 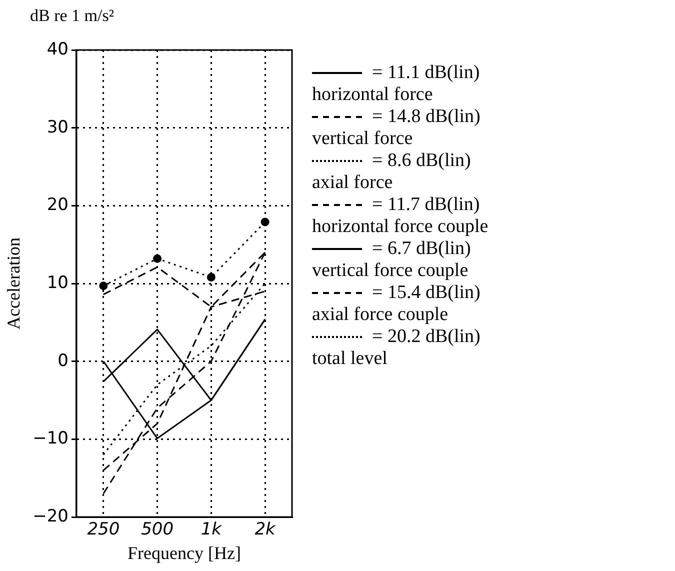 What do you see at coordinates (57, 282) in the screenshot?
I see `y-tick-label: 10` at bounding box center [57, 282].